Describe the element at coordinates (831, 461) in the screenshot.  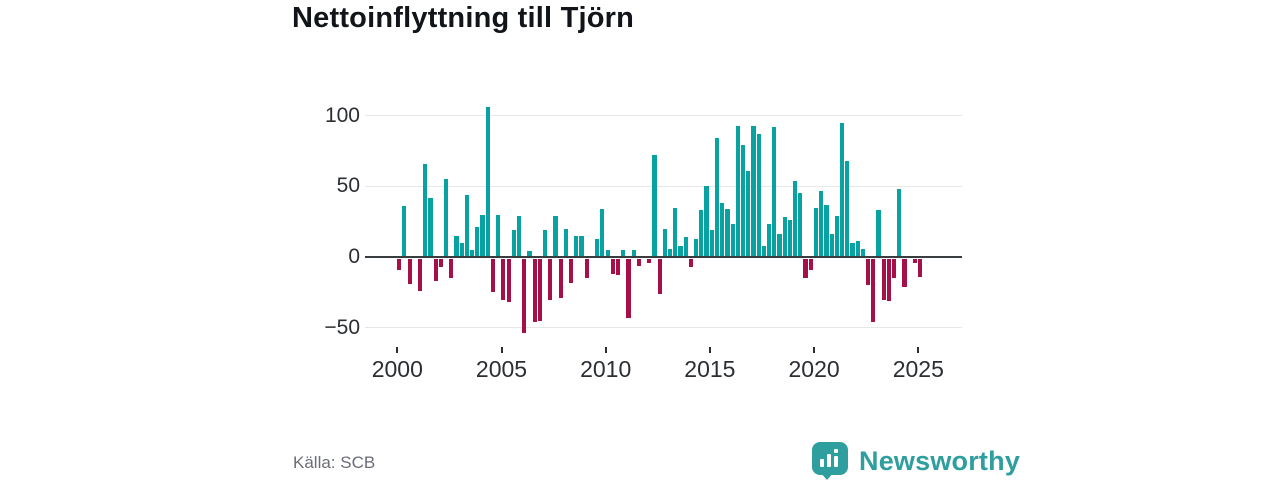
I see `newsworthy-pin-chart-icon` at that location.